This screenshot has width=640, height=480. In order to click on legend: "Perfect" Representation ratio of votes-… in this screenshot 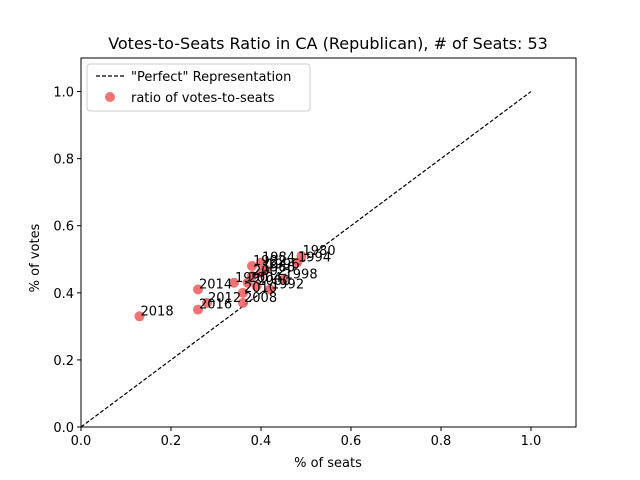, I will do `click(198, 87)`.